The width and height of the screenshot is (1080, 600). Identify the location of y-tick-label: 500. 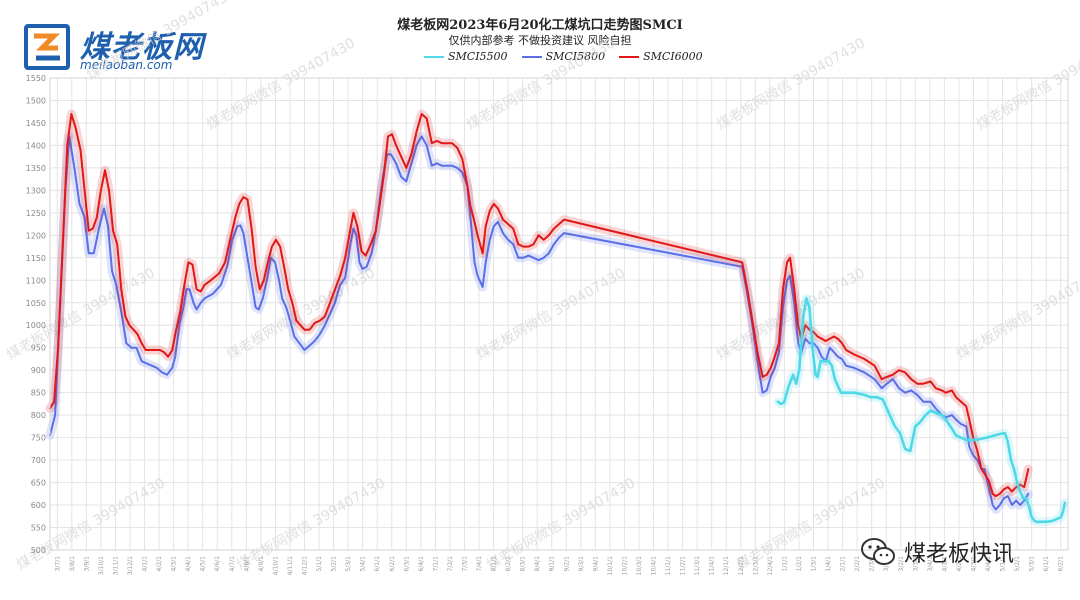
(38, 550).